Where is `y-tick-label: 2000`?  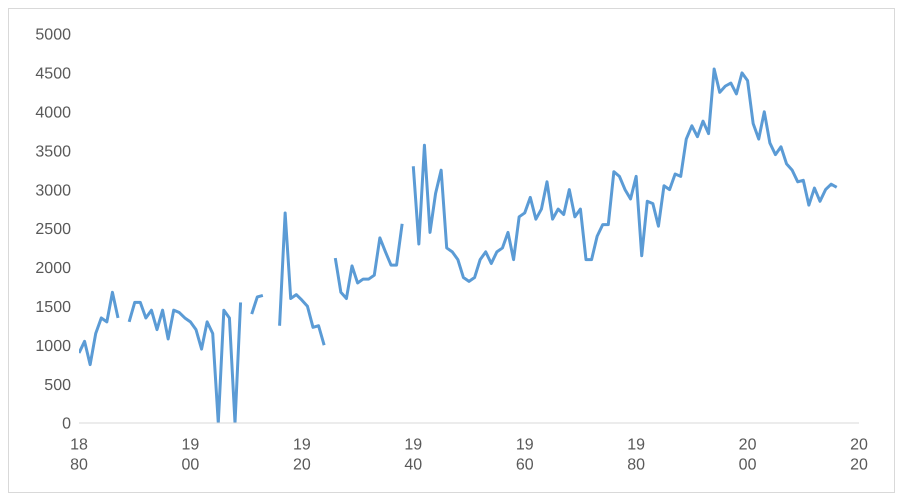
y-tick-label: 2000 is located at coordinates (53, 269).